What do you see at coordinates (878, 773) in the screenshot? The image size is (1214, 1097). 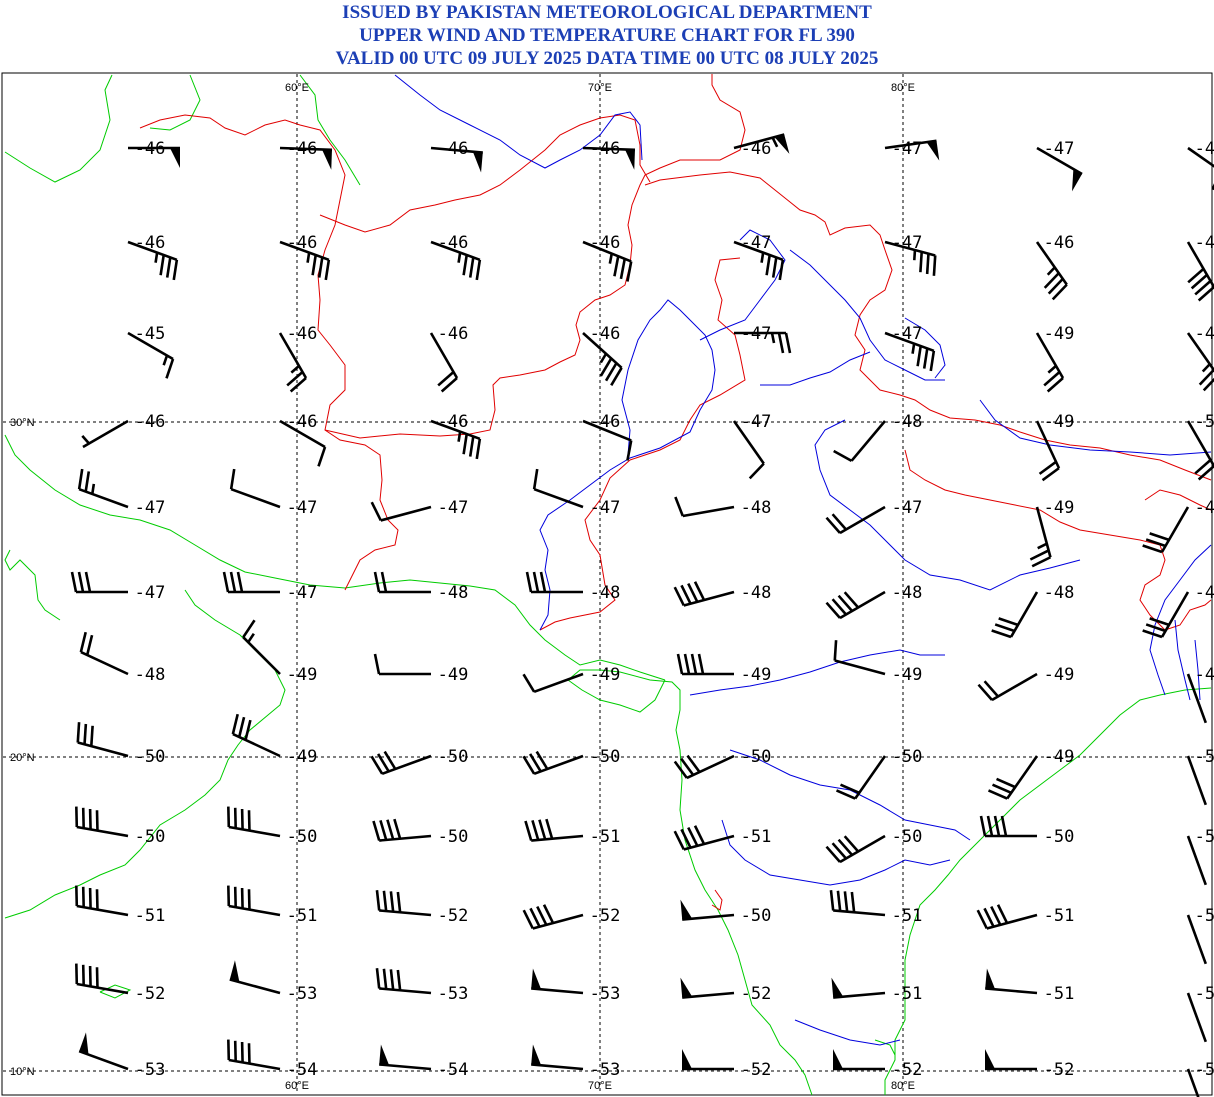 I see `station-7-5: -50` at bounding box center [878, 773].